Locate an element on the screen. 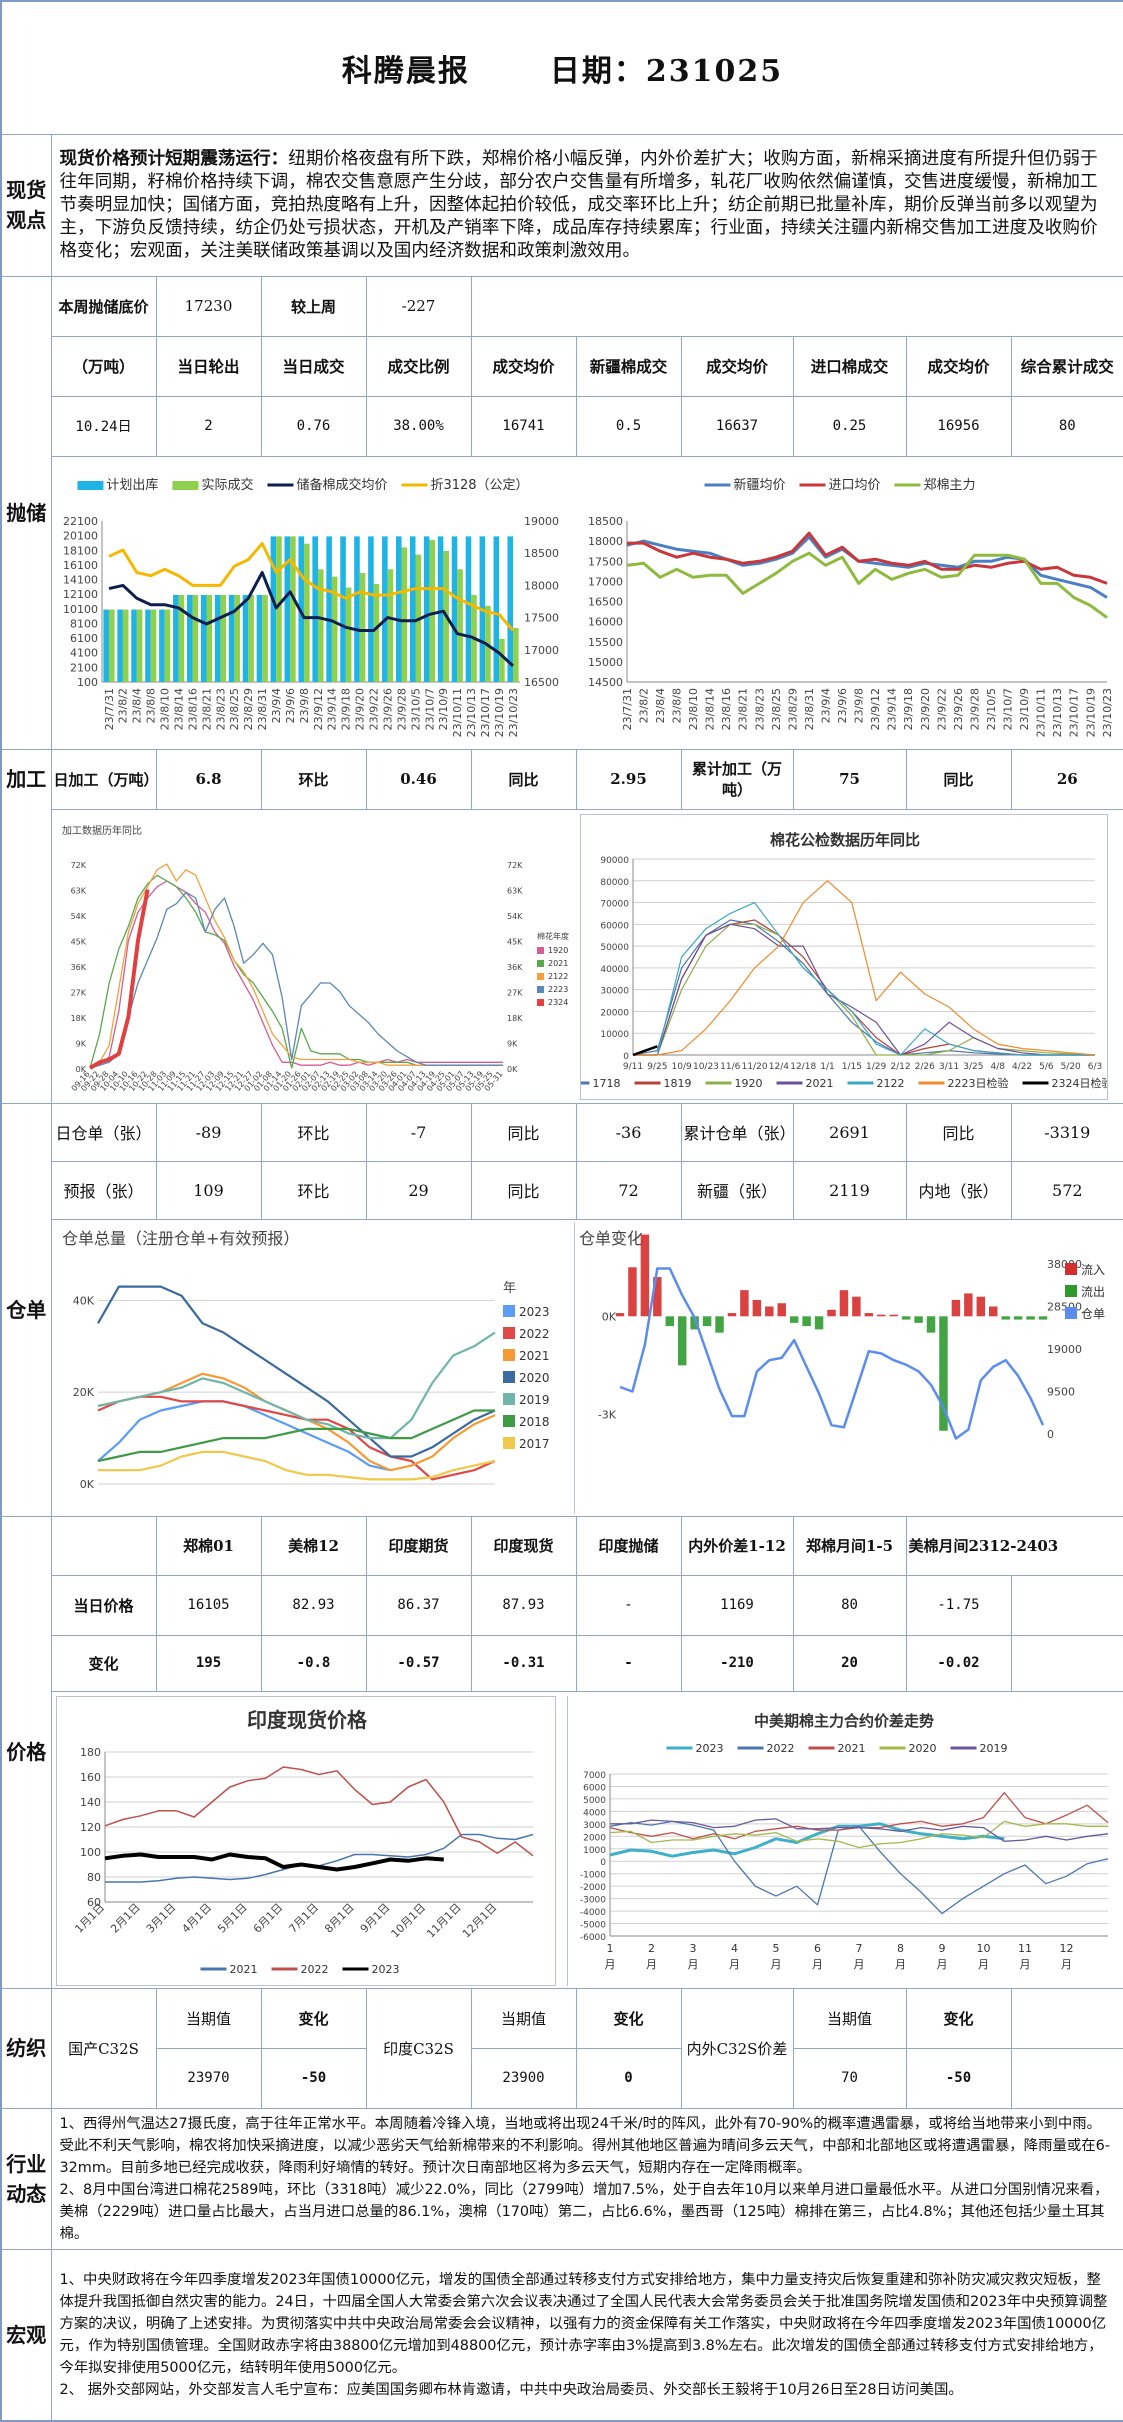  x-tick-label: 8月1日 is located at coordinates (339, 1917).